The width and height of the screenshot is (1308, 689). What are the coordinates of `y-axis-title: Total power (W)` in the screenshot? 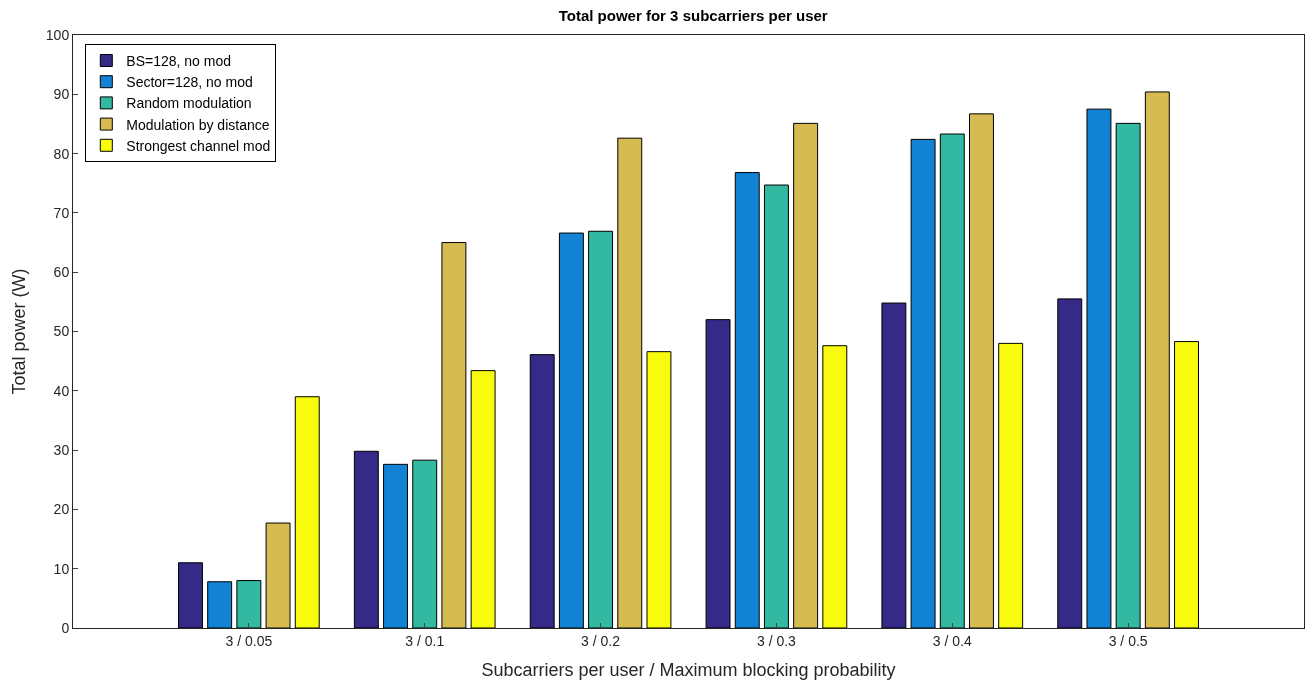 It's located at (19, 331).